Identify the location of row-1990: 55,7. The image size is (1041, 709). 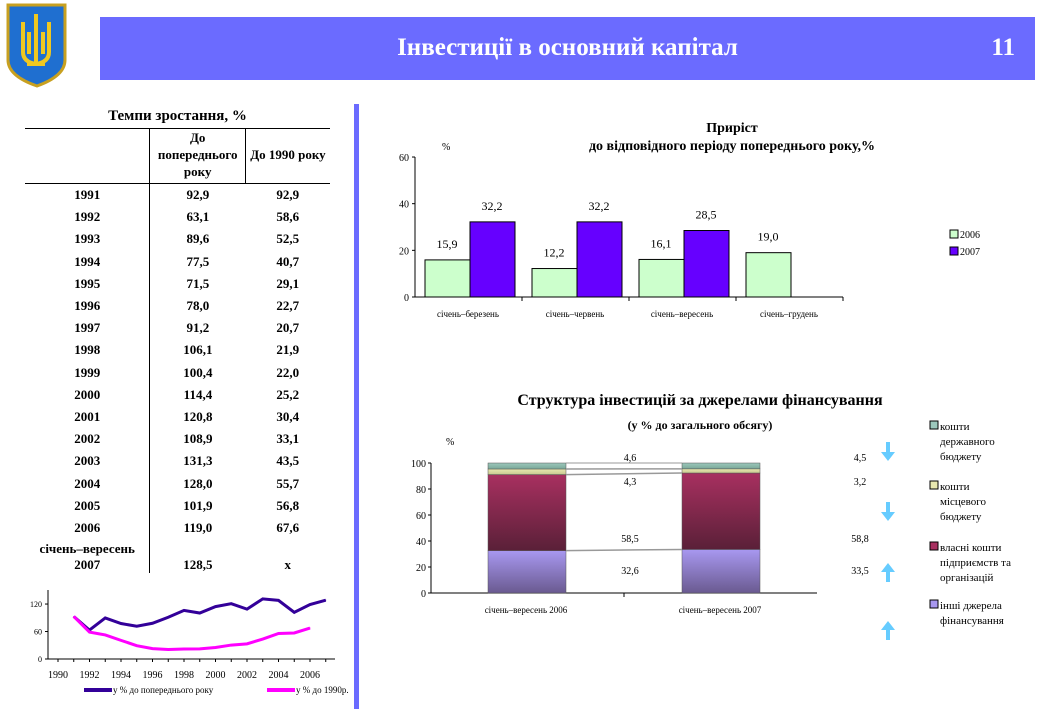
(288, 483).